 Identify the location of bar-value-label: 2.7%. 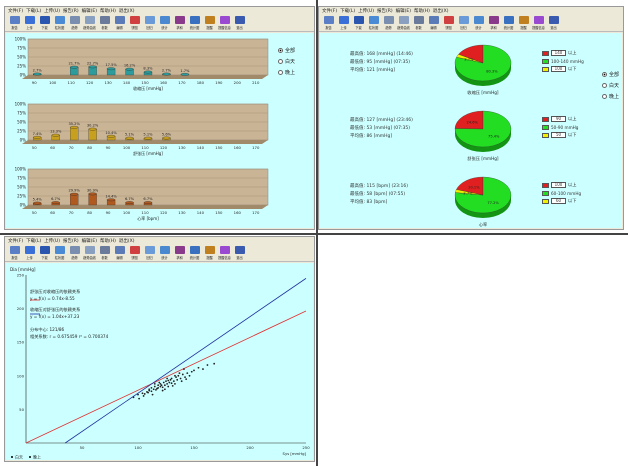
(38, 71).